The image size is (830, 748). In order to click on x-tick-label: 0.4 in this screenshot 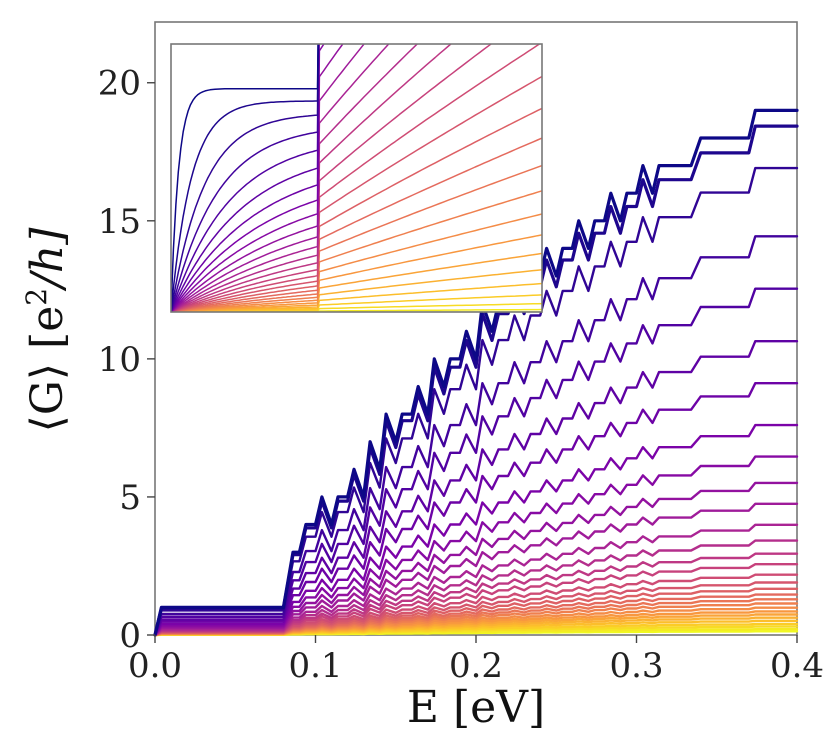, I will do `click(797, 666)`.